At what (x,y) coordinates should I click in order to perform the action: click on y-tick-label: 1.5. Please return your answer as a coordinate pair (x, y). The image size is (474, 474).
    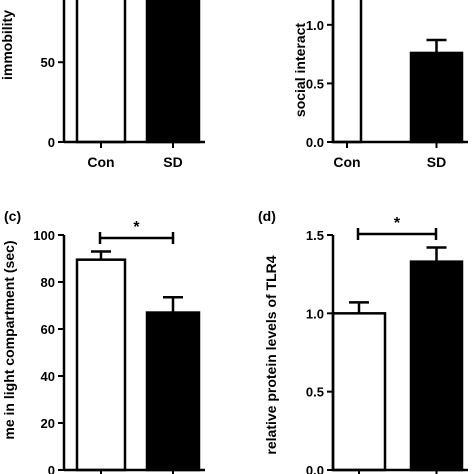
    Looking at the image, I should click on (315, 235).